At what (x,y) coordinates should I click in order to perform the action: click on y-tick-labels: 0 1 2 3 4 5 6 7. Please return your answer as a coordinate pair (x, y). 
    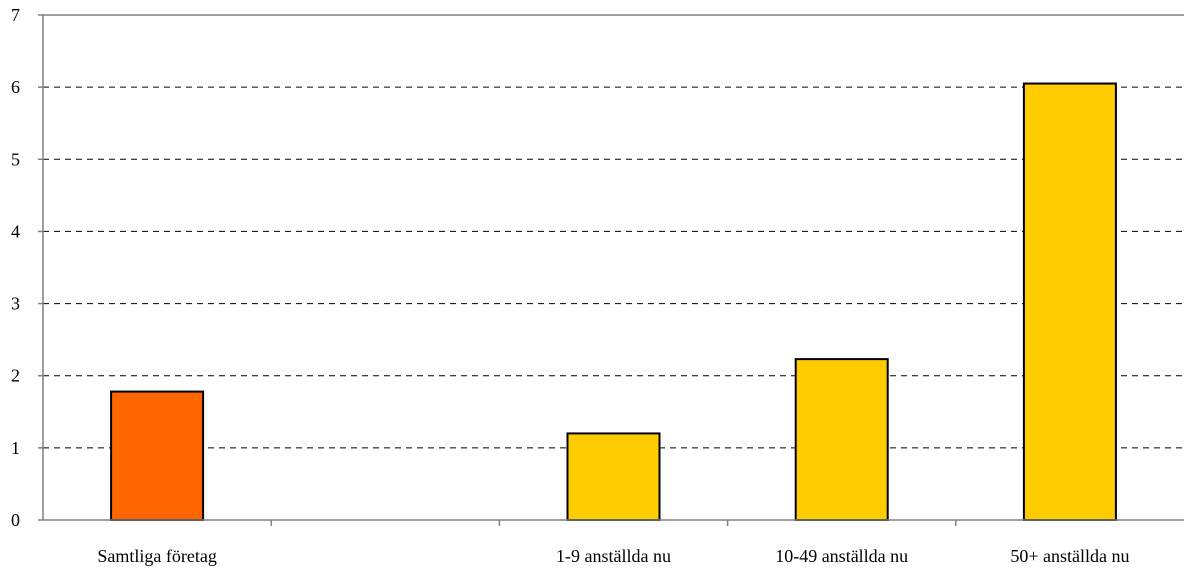
    Looking at the image, I should click on (27, 267).